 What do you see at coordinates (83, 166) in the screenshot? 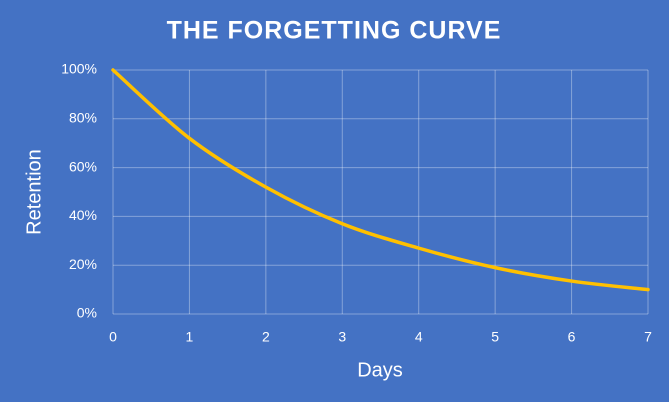
I see `y-tick-label: 60%` at bounding box center [83, 166].